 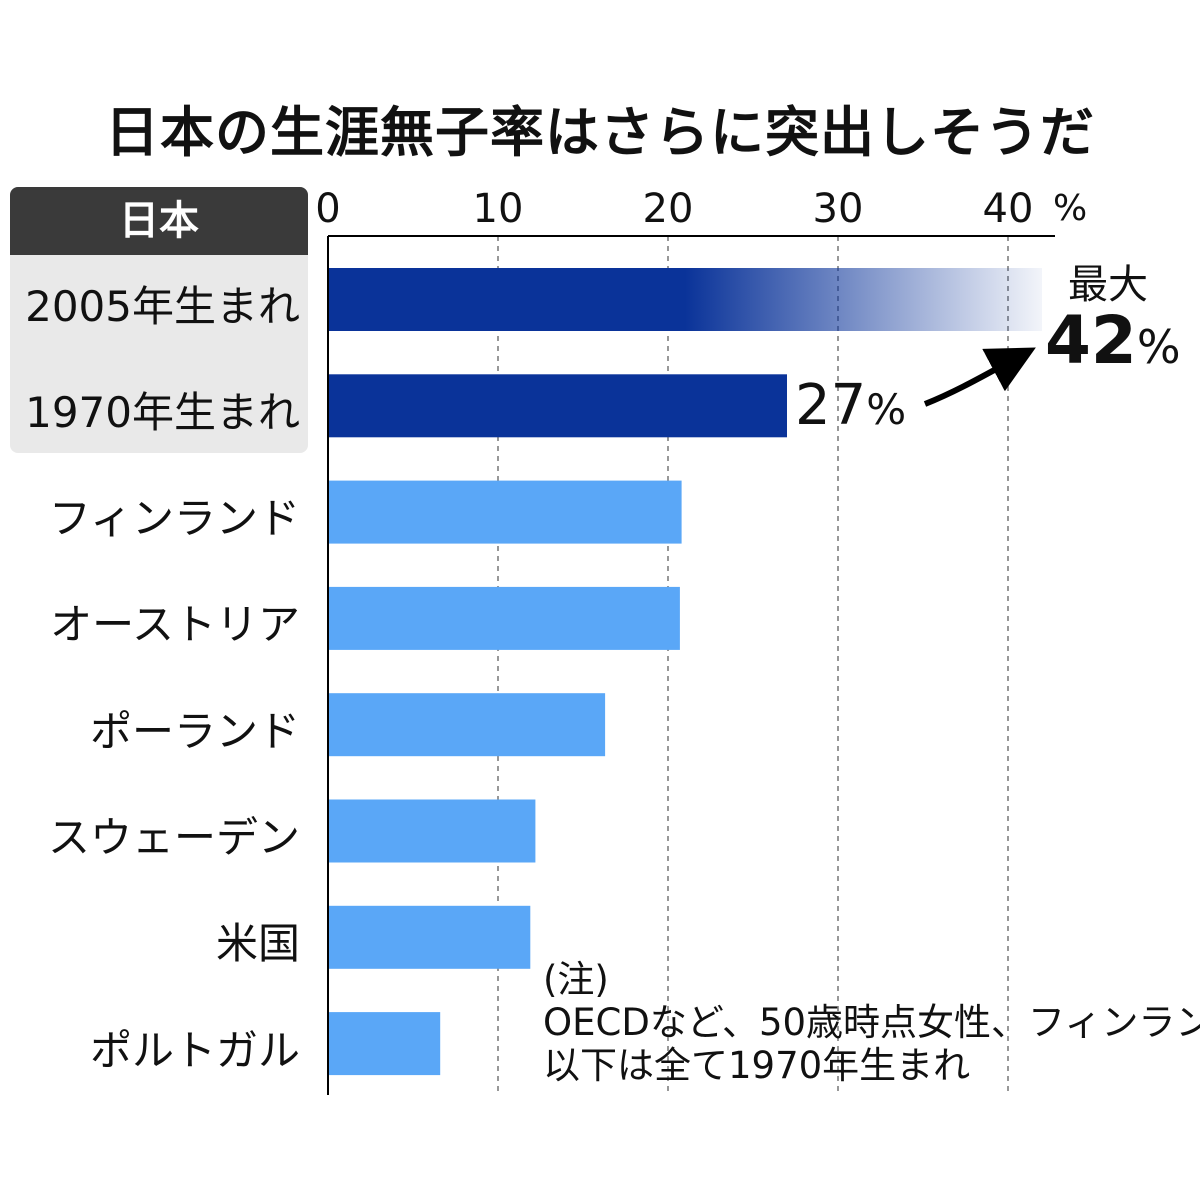 What do you see at coordinates (327, 209) in the screenshot?
I see `x-tick-label: 0` at bounding box center [327, 209].